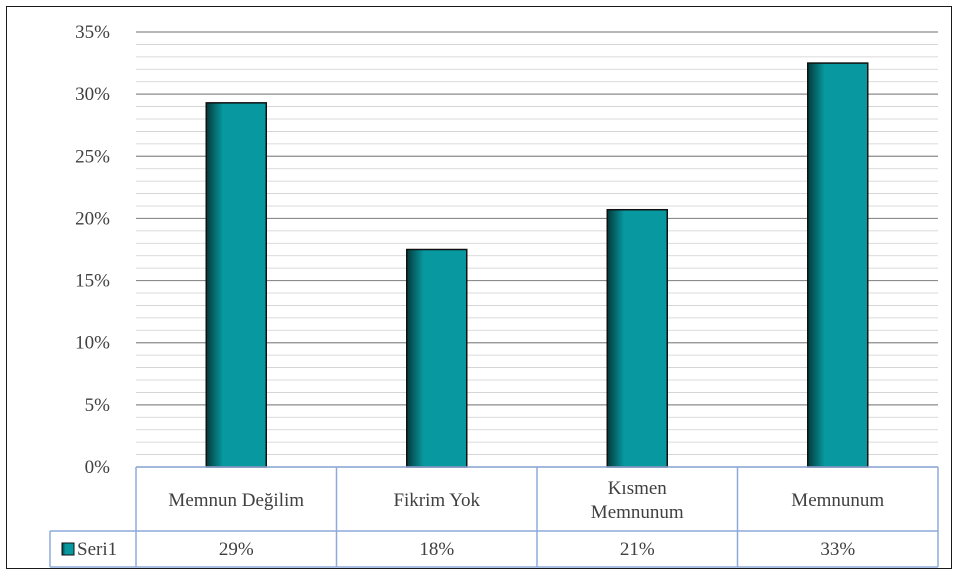  What do you see at coordinates (837, 549) in the screenshot?
I see `data-table-value: 33%` at bounding box center [837, 549].